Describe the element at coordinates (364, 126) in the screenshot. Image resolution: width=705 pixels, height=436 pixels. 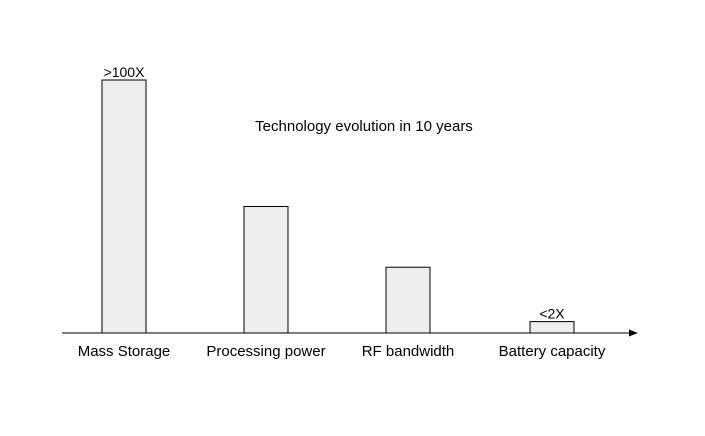
I see `chart-title: Technology evolution in 10 years` at that location.